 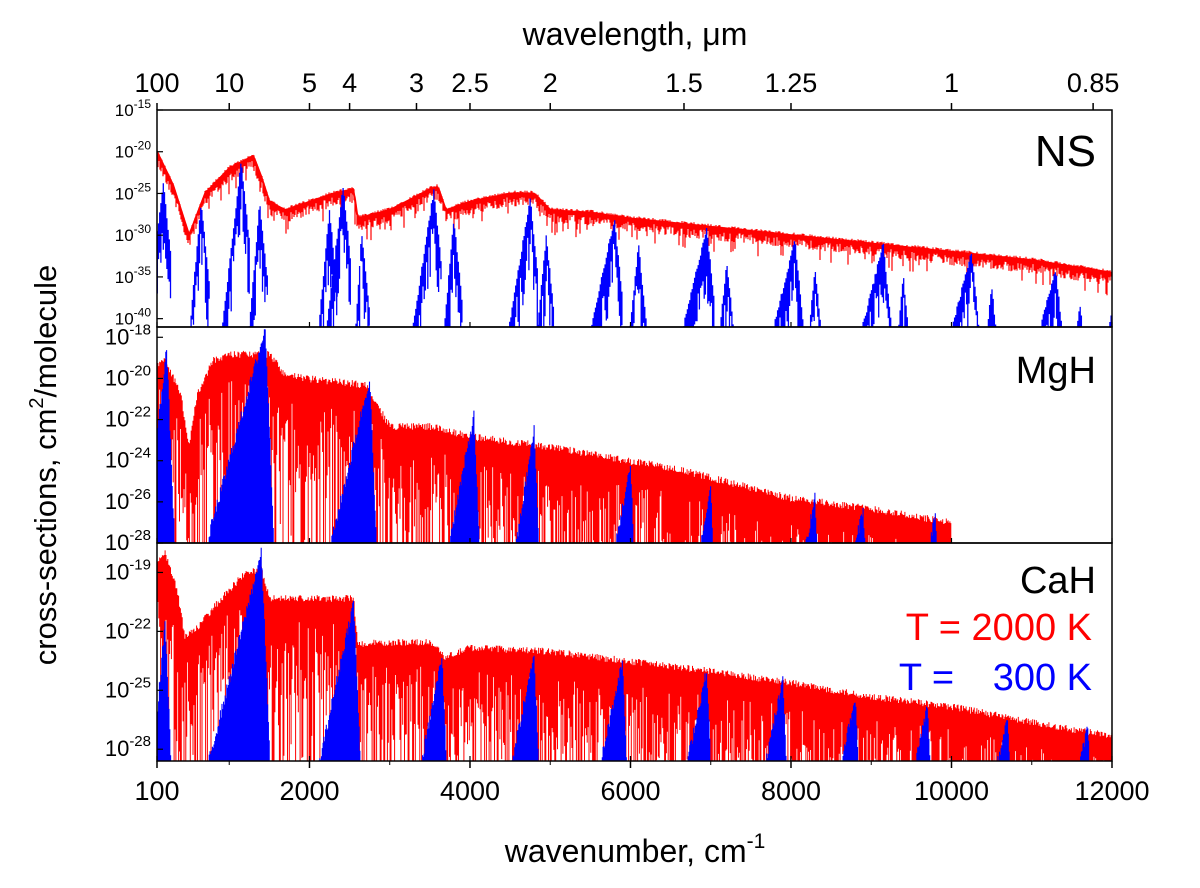 What do you see at coordinates (128, 629) in the screenshot?
I see `y-tick-label-CaH-1: 10-22` at bounding box center [128, 629].